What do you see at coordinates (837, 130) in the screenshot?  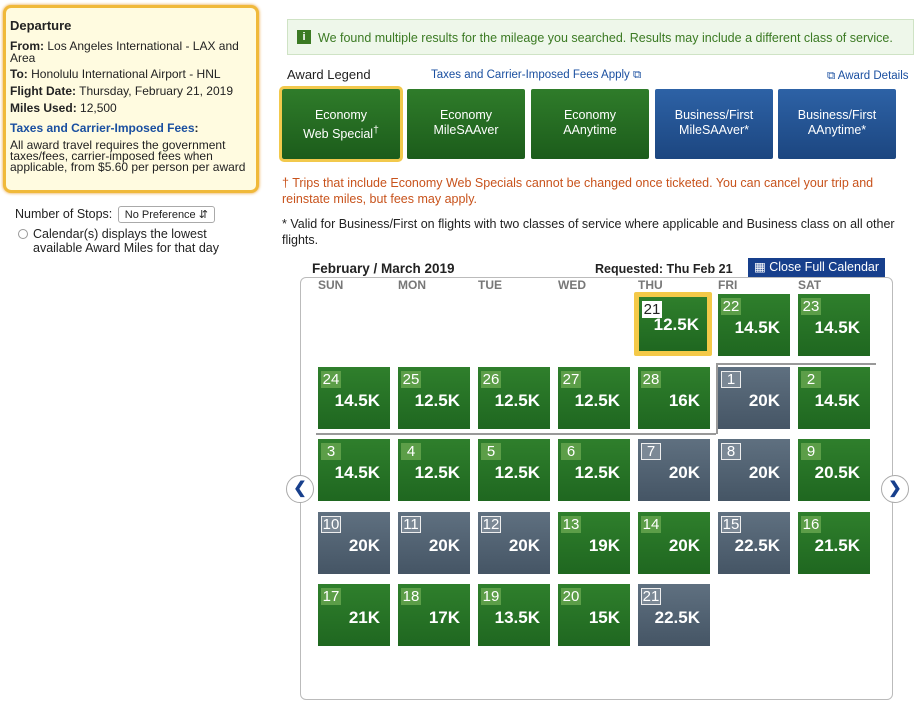 I see `line2: AAnytime*` at bounding box center [837, 130].